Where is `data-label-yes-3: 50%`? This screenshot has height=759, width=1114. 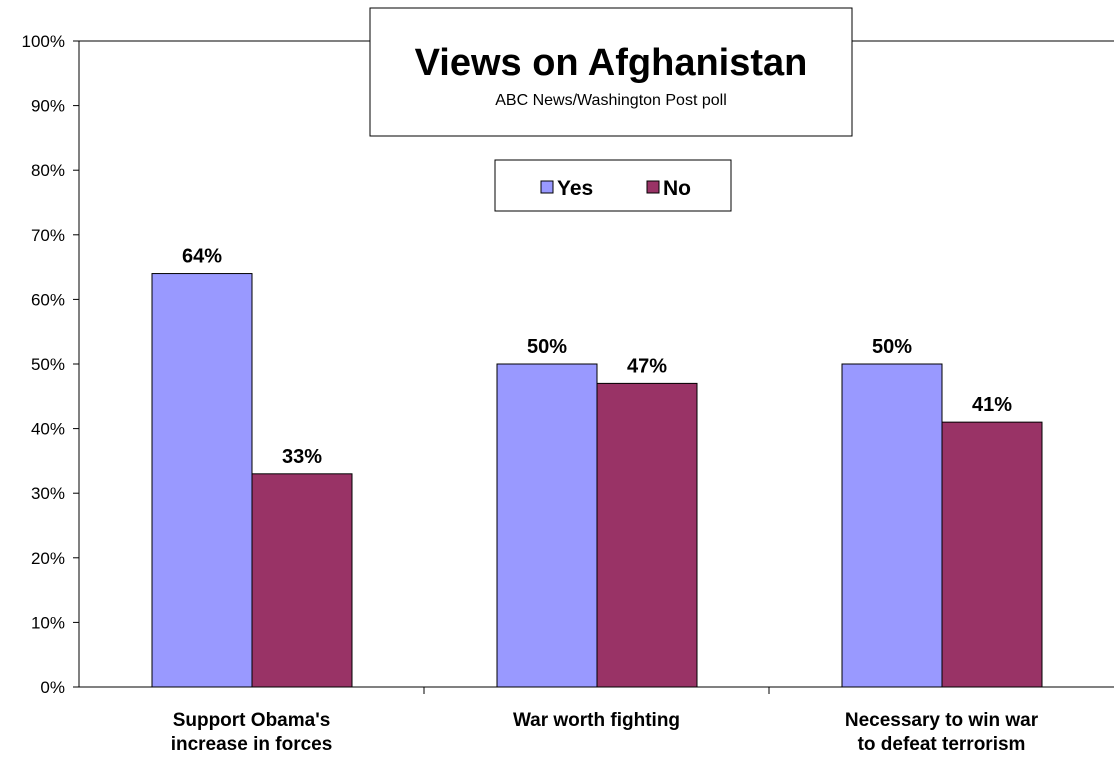
data-label-yes-3: 50% is located at coordinates (892, 347).